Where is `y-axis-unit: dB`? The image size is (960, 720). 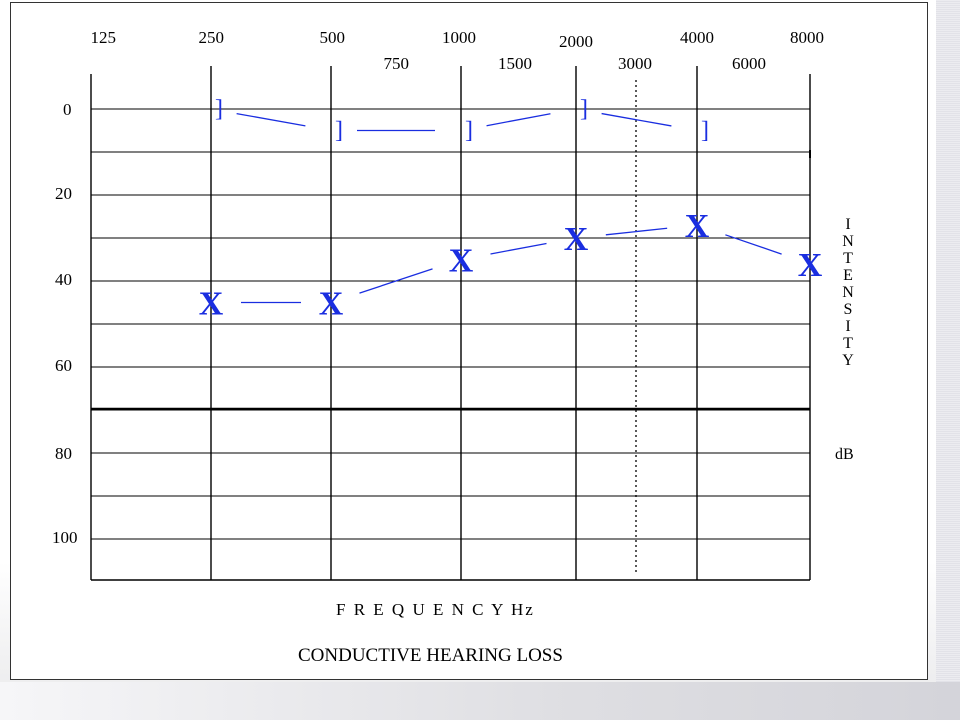
y-axis-unit: dB is located at coordinates (844, 454).